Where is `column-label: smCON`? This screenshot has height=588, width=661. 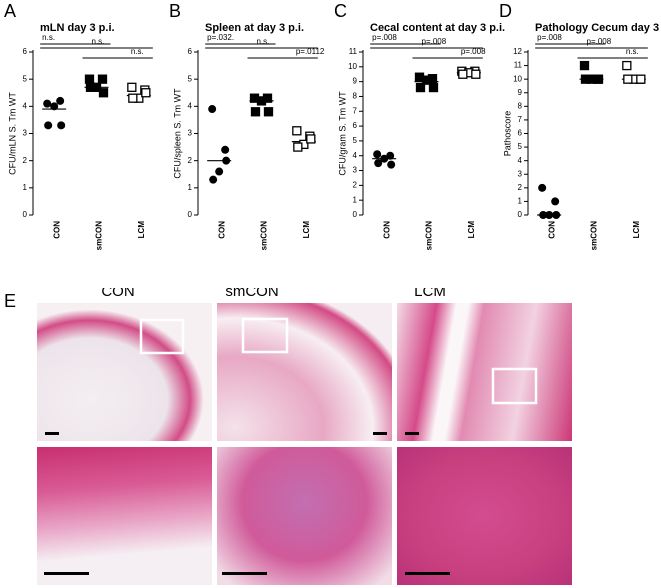 column-label: smCON is located at coordinates (251, 294).